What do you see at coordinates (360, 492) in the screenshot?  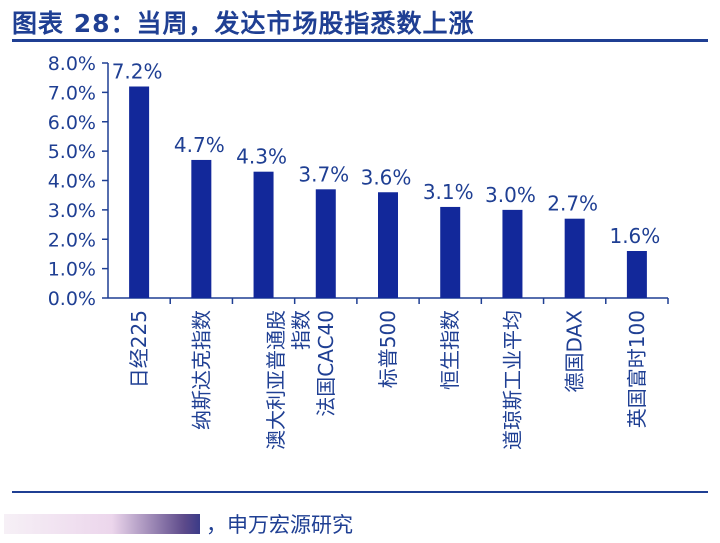 I see `footer-rule` at bounding box center [360, 492].